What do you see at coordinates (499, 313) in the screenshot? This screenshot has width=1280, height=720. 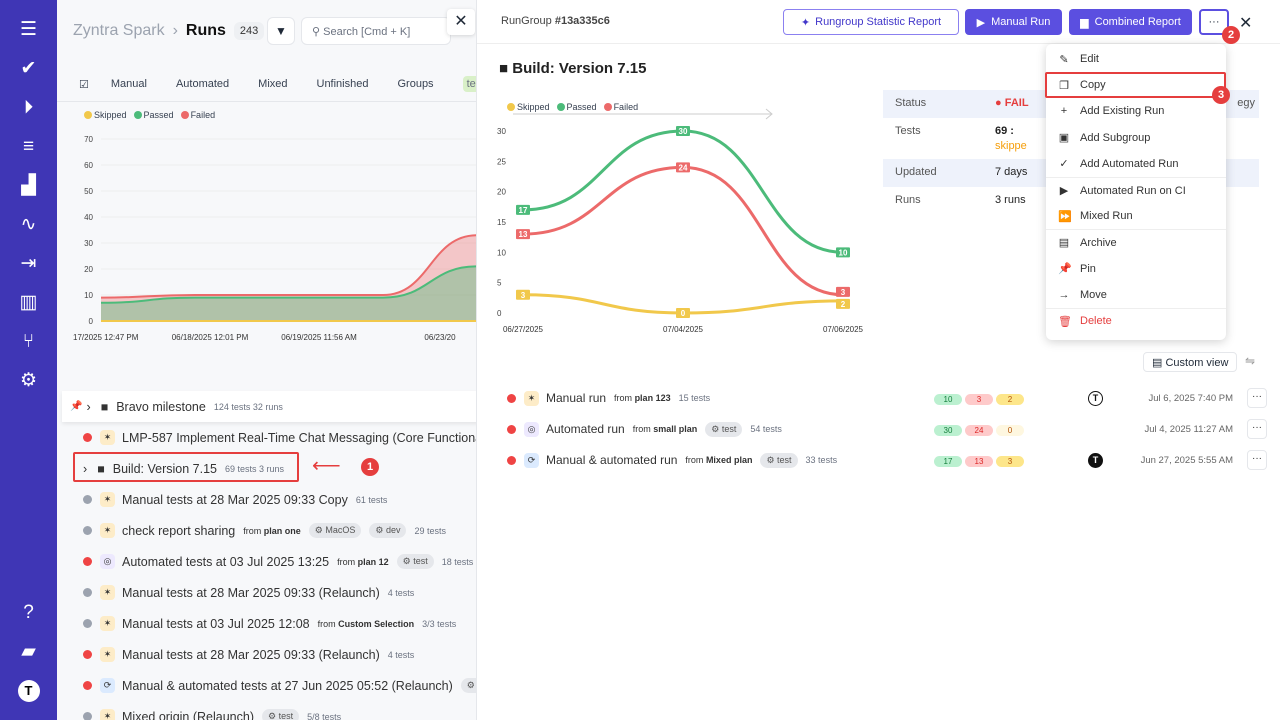 I see `y-tick-label: 0` at bounding box center [499, 313].